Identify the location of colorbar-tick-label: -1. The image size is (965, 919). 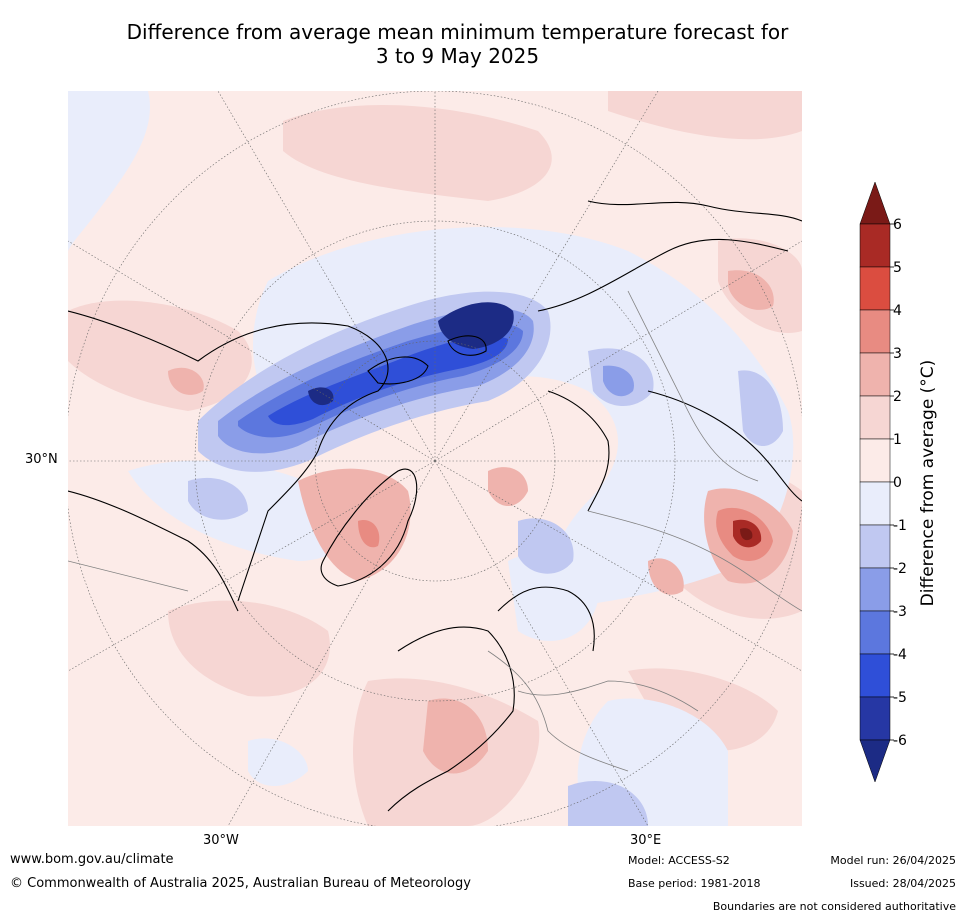
(900, 526).